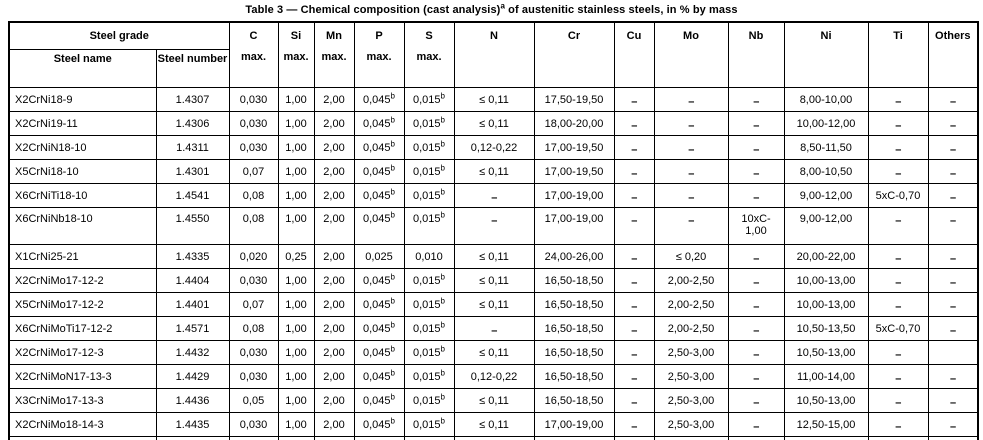  Describe the element at coordinates (119, 36) in the screenshot. I see `header-steel-grade-label: Steel grade` at that location.